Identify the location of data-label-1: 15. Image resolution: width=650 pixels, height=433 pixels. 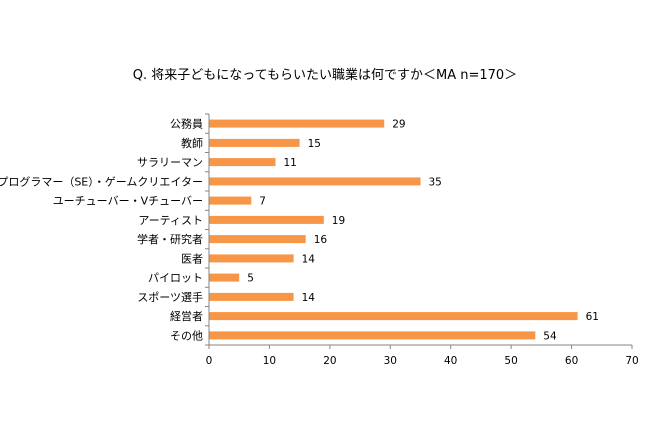
(314, 144).